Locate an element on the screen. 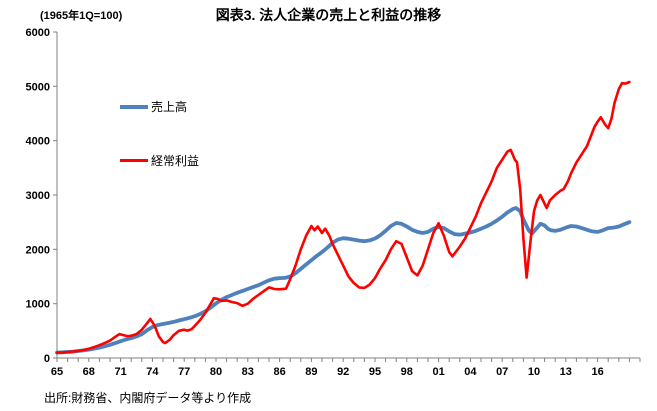 This screenshot has height=411, width=657. svg-text: 92 is located at coordinates (343, 372).